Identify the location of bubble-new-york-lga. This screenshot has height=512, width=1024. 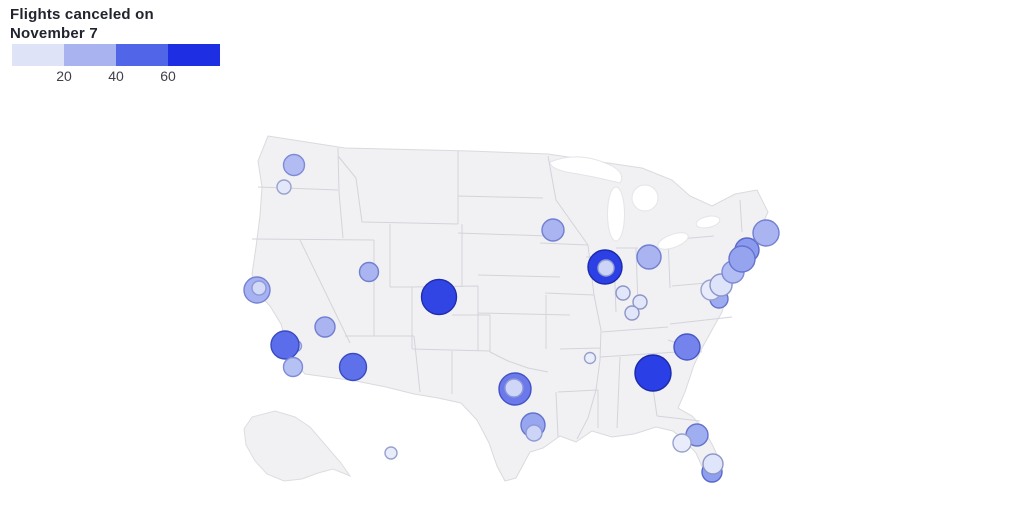
(742, 259).